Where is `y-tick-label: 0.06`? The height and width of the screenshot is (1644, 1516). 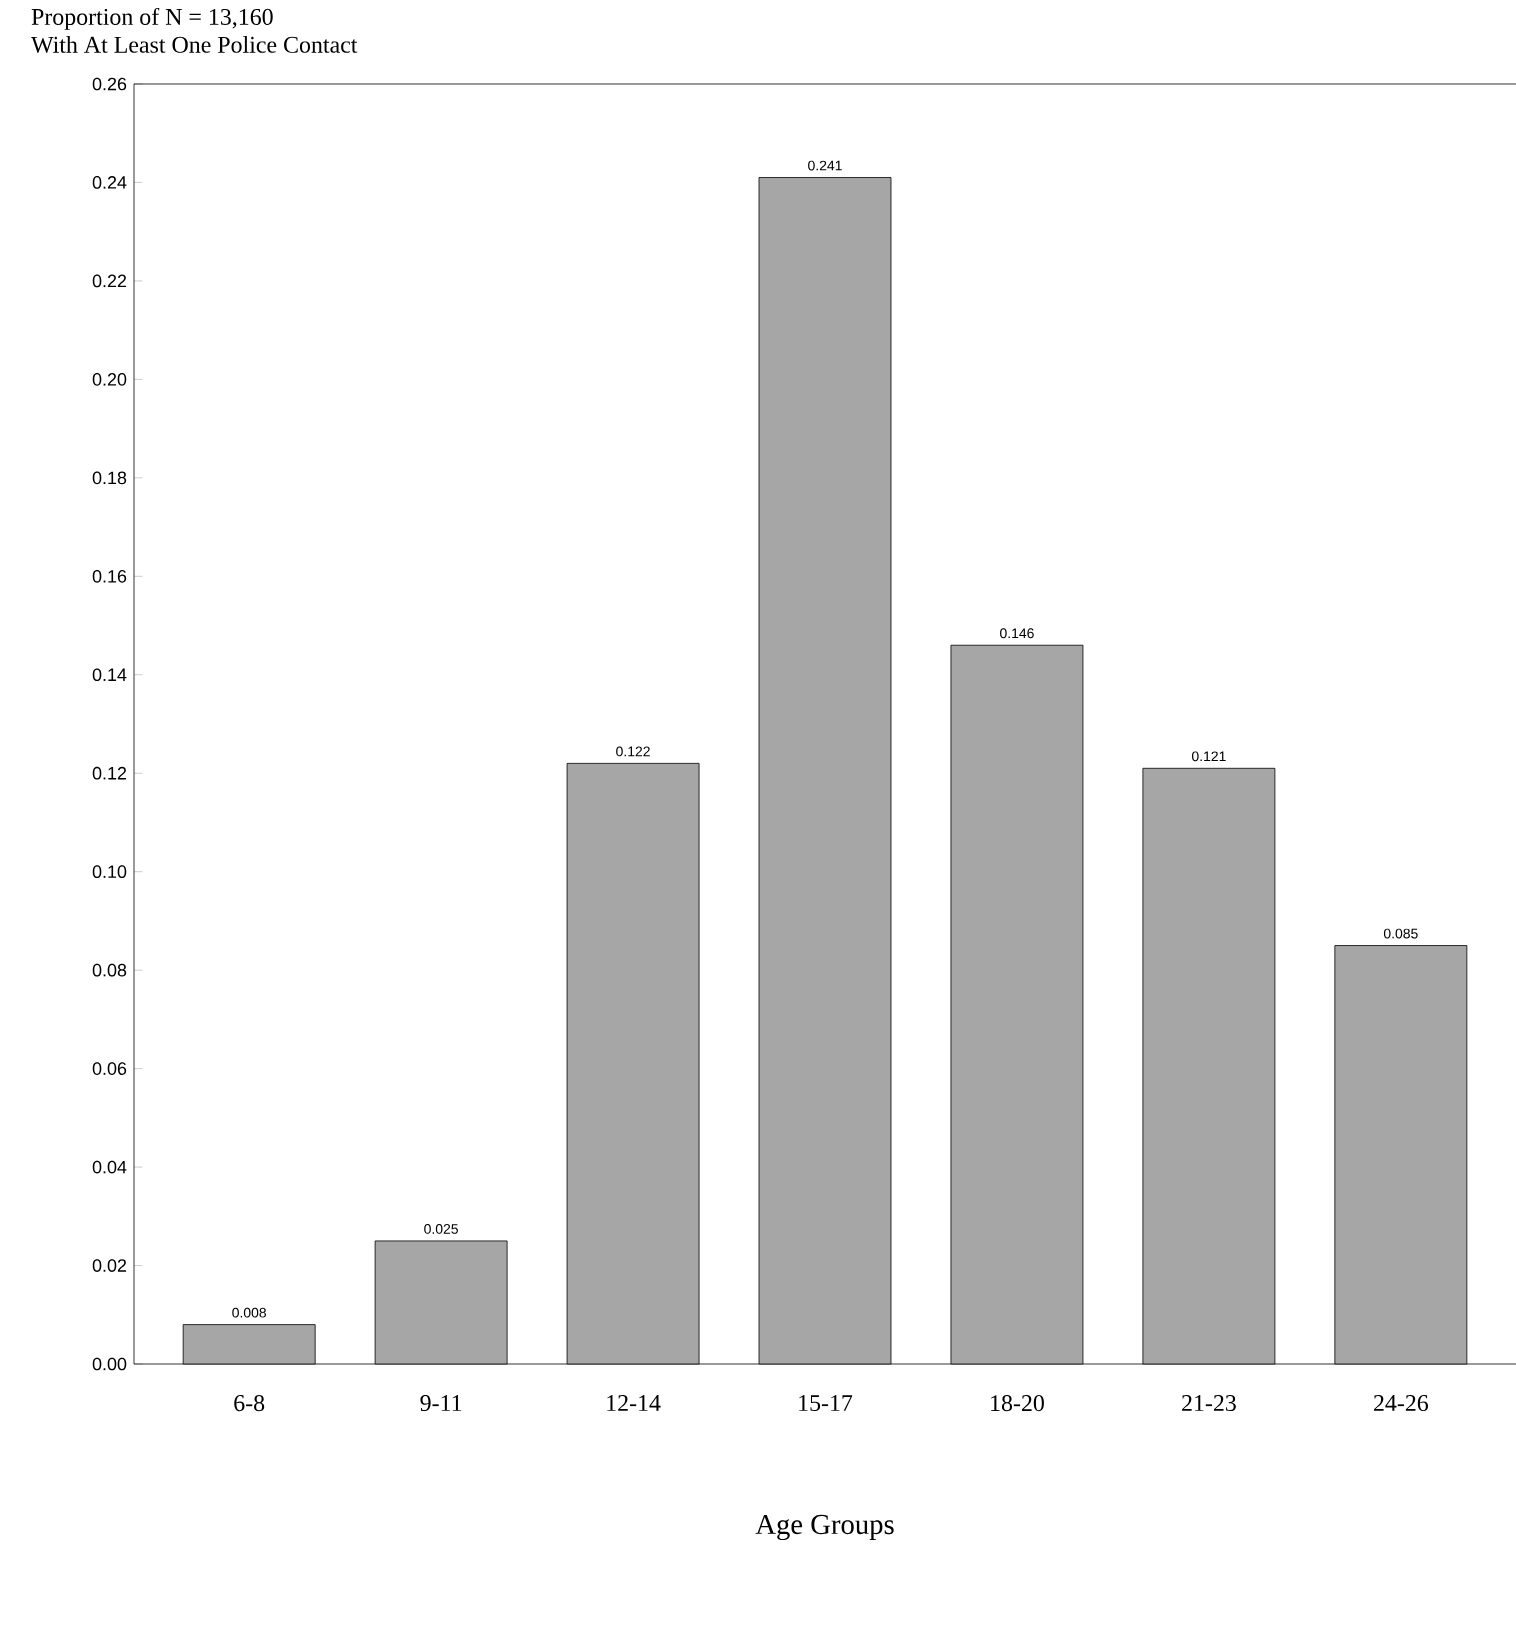
y-tick-label: 0.06 is located at coordinates (109, 1068).